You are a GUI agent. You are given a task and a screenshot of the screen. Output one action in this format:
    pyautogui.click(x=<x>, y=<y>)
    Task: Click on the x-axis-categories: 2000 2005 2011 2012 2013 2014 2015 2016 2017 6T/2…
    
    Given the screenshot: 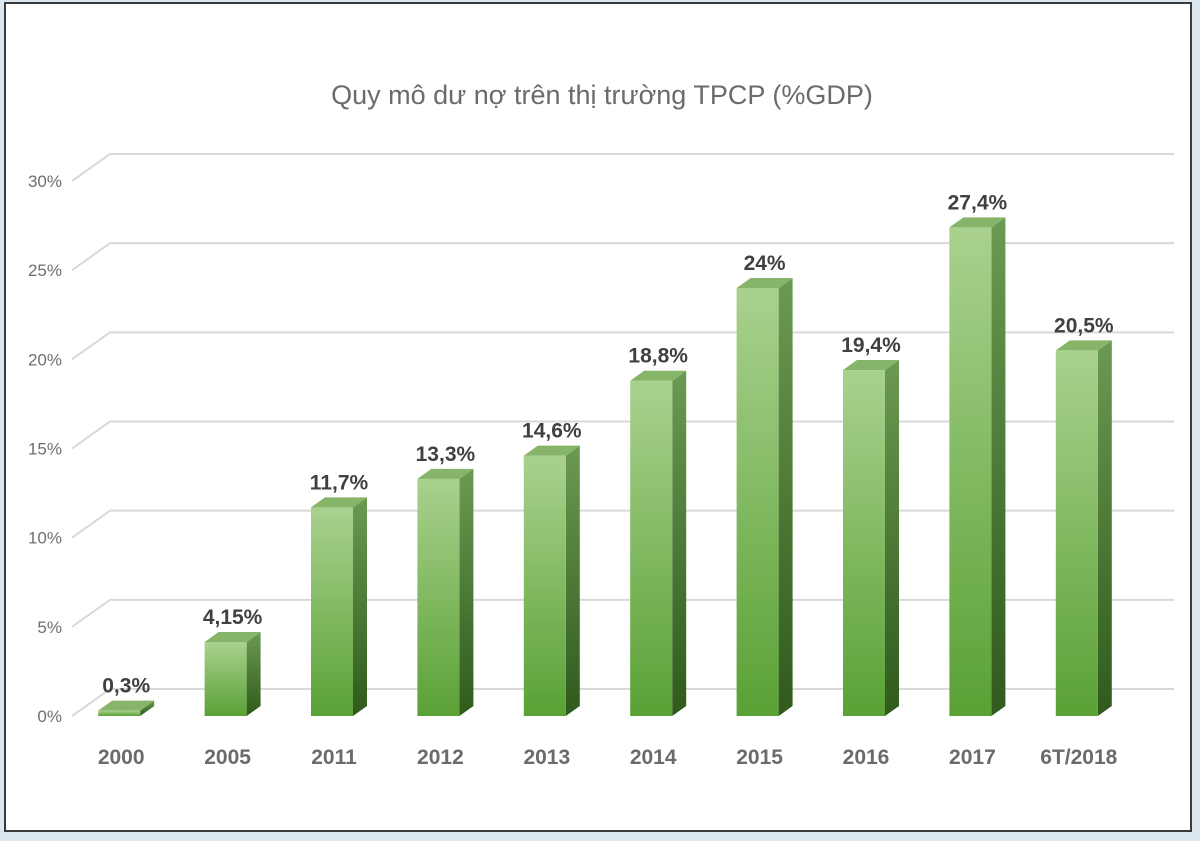 What is the action you would take?
    pyautogui.click(x=608, y=757)
    